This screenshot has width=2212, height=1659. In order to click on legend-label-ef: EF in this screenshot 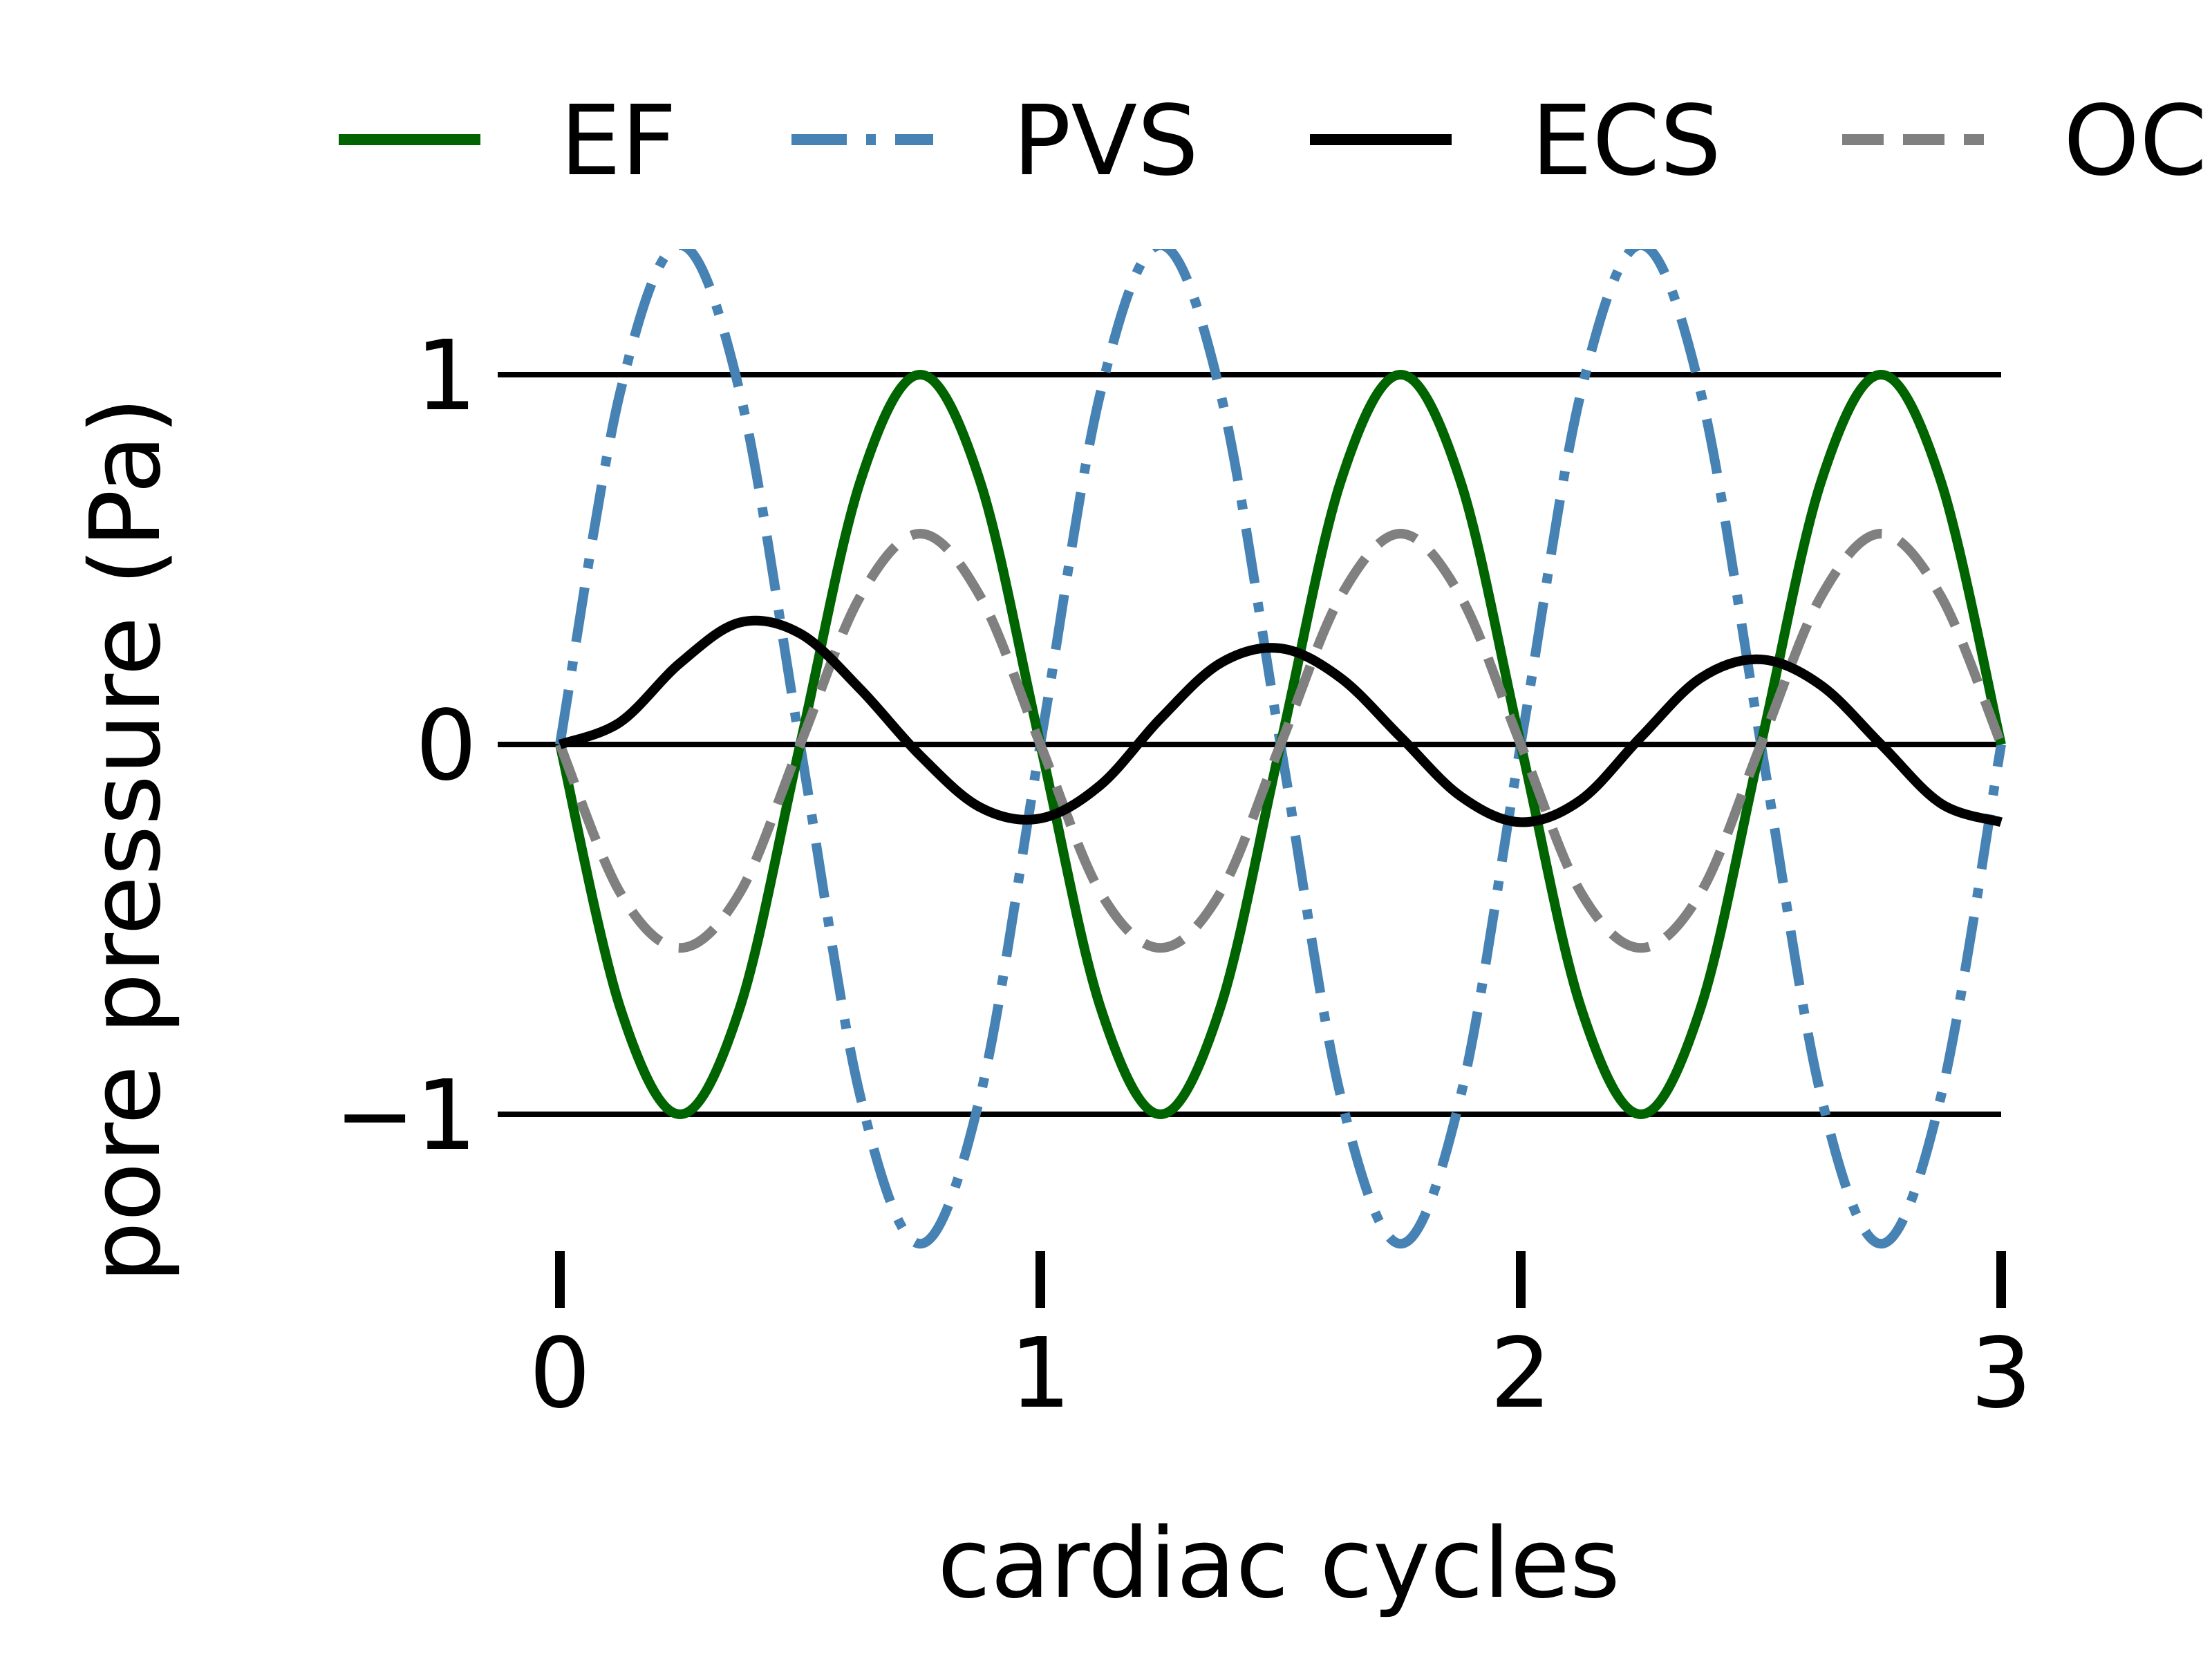, I will do `click(618, 141)`.